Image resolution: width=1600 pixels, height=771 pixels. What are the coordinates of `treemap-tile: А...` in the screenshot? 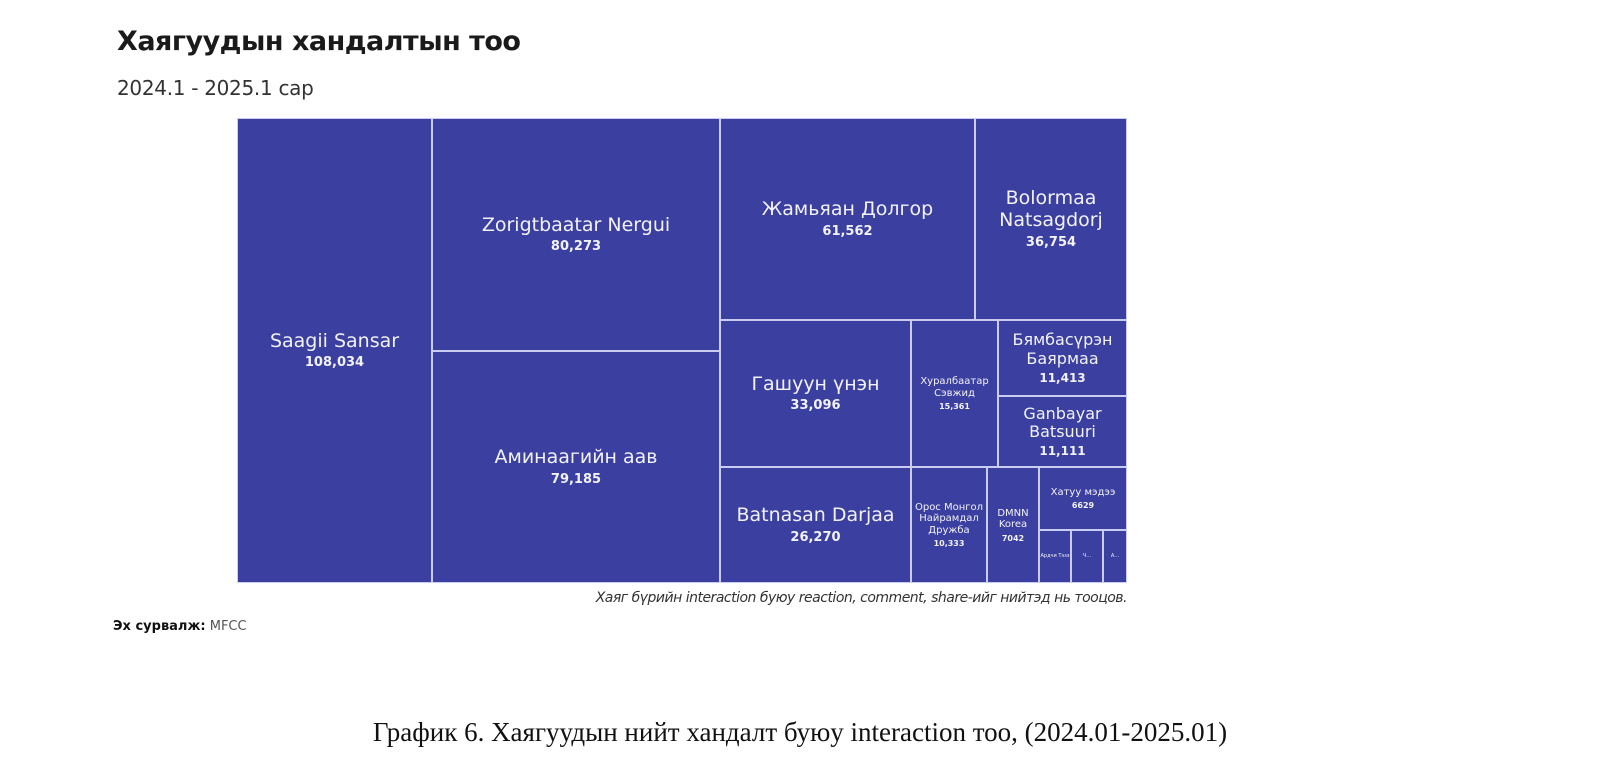 It's located at (1115, 556).